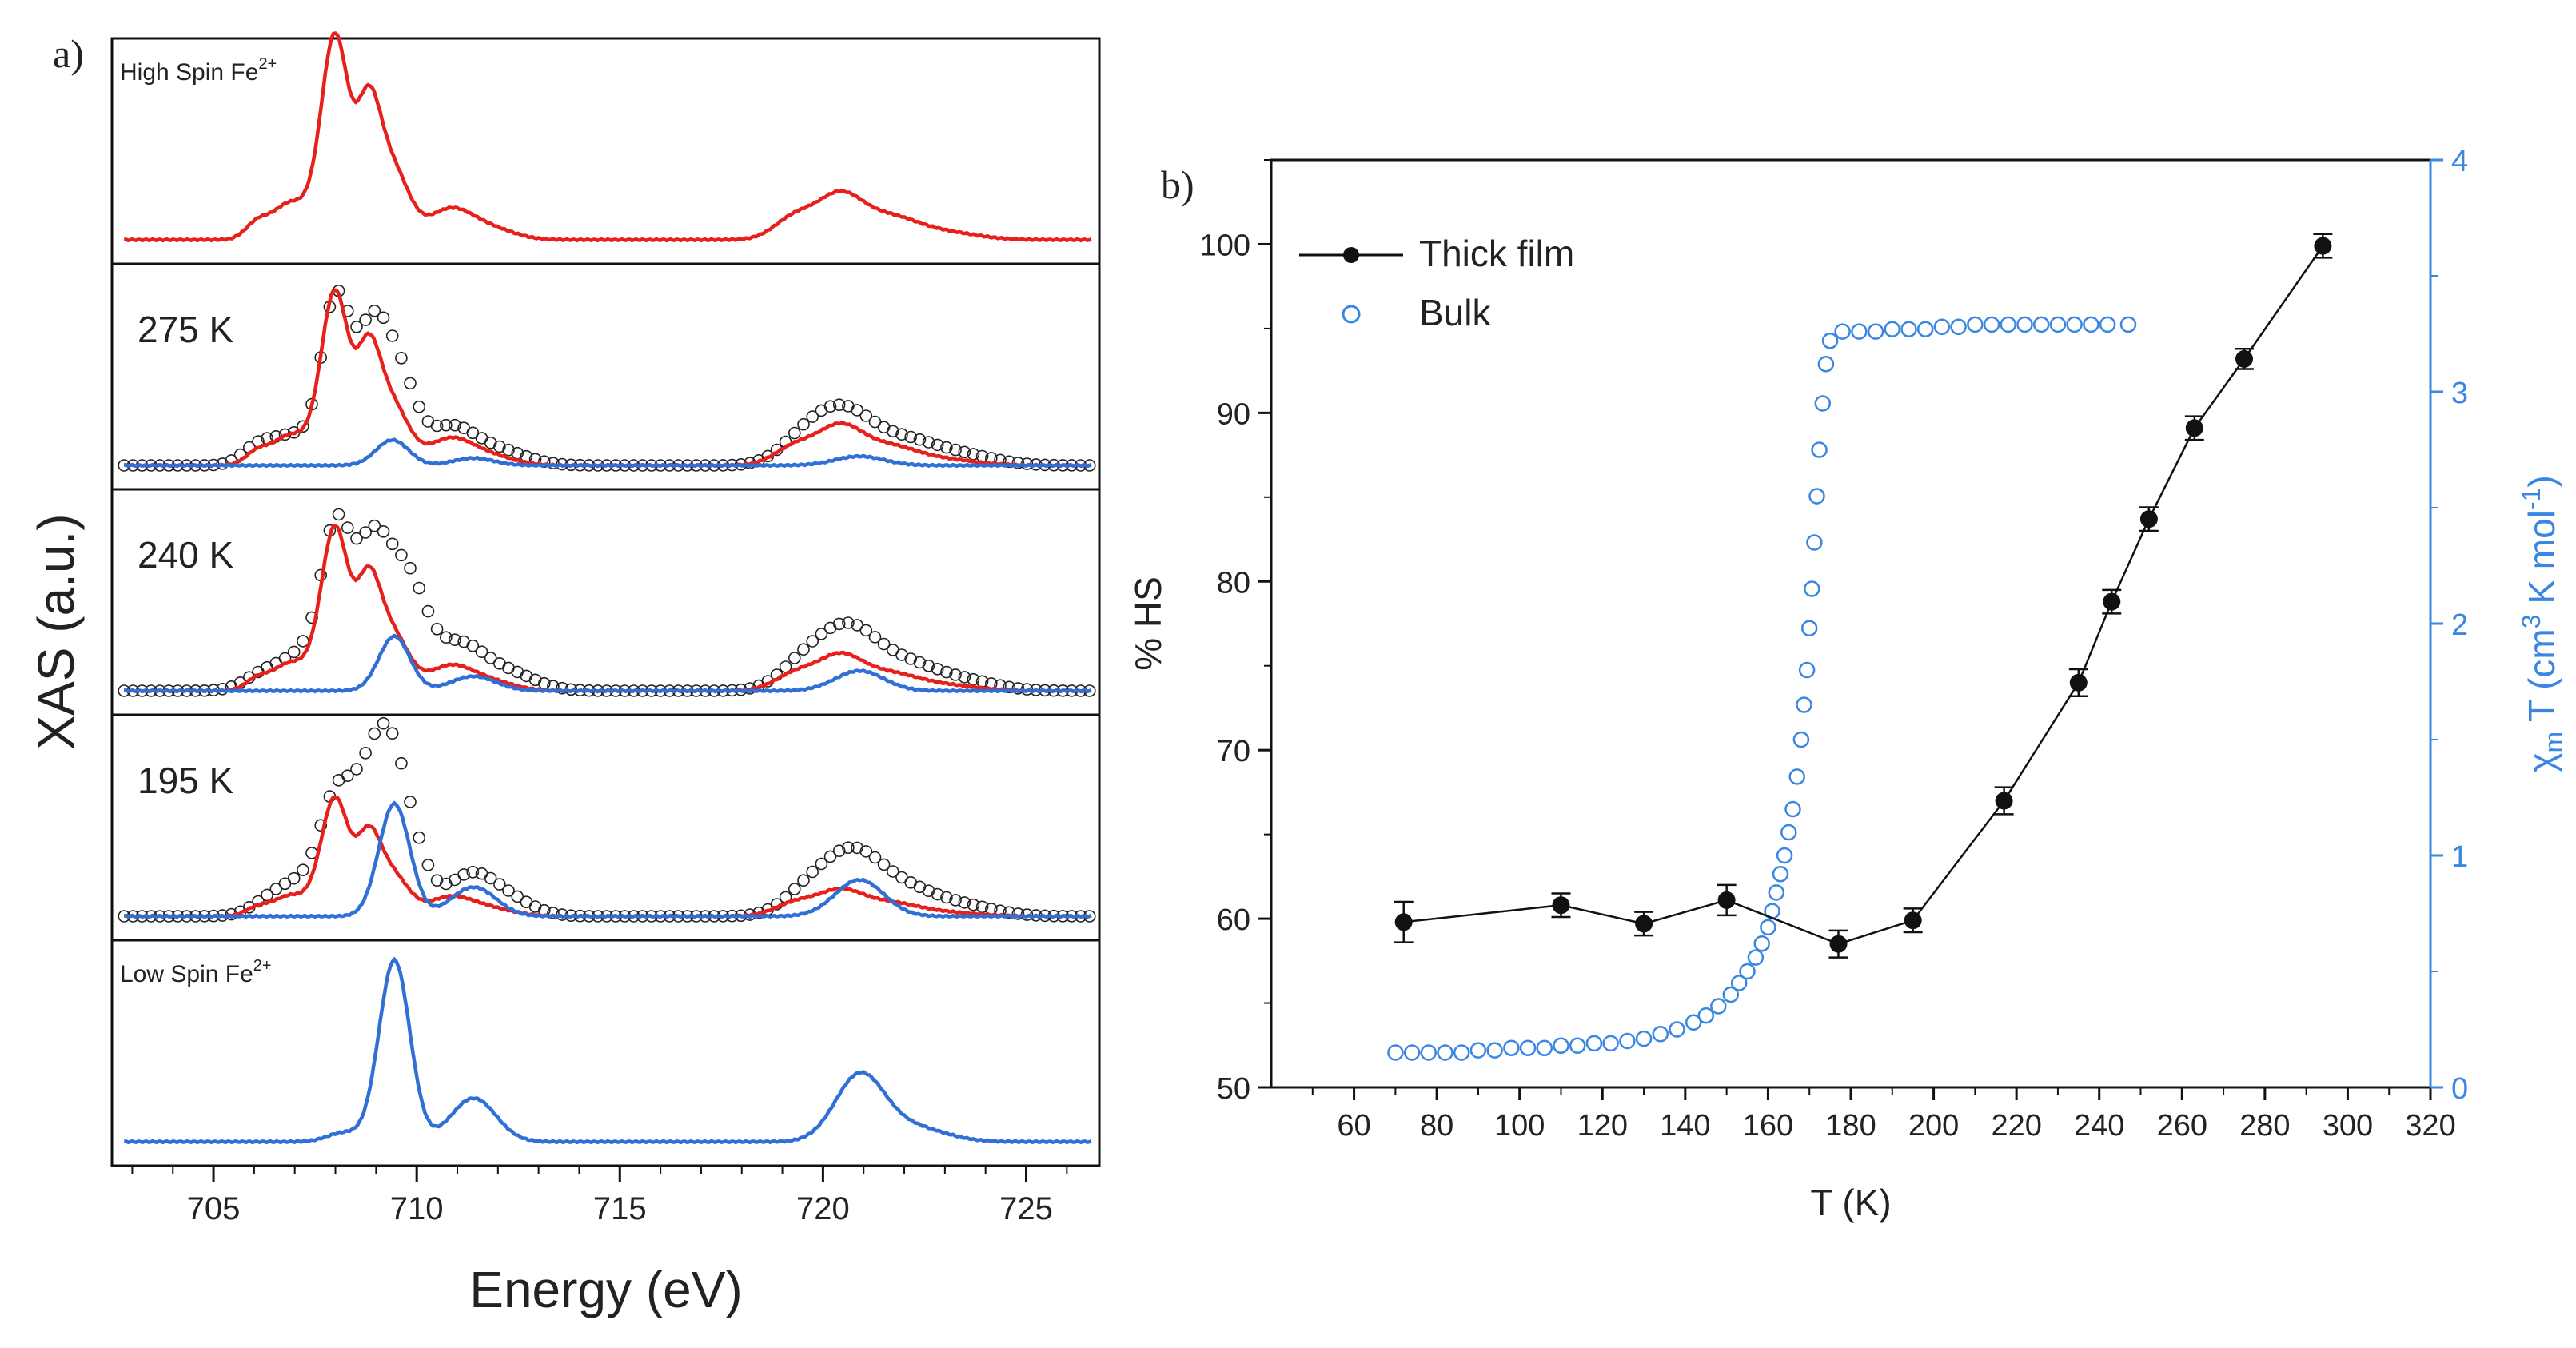 The height and width of the screenshot is (1348, 2576). What do you see at coordinates (608, 1050) in the screenshot?
I see `series-line-ls` at bounding box center [608, 1050].